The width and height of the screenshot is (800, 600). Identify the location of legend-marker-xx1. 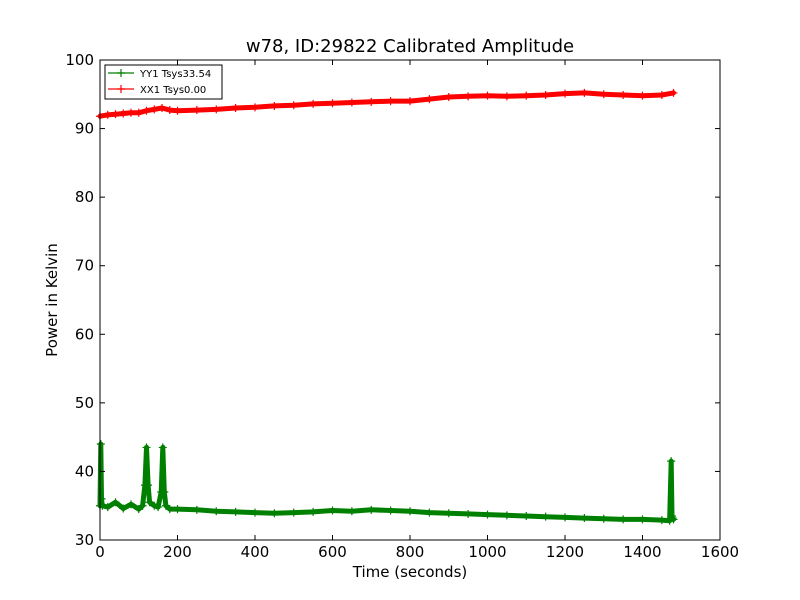
(121, 89).